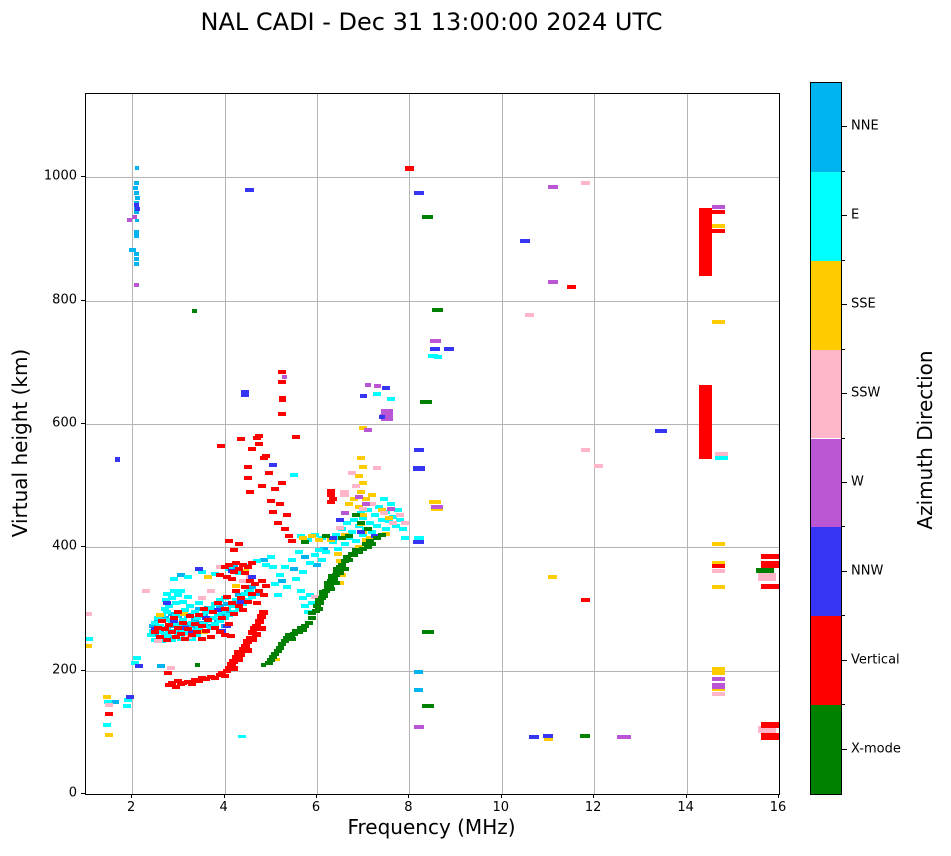  I want to click on colorbar-segment-vertical, so click(826, 661).